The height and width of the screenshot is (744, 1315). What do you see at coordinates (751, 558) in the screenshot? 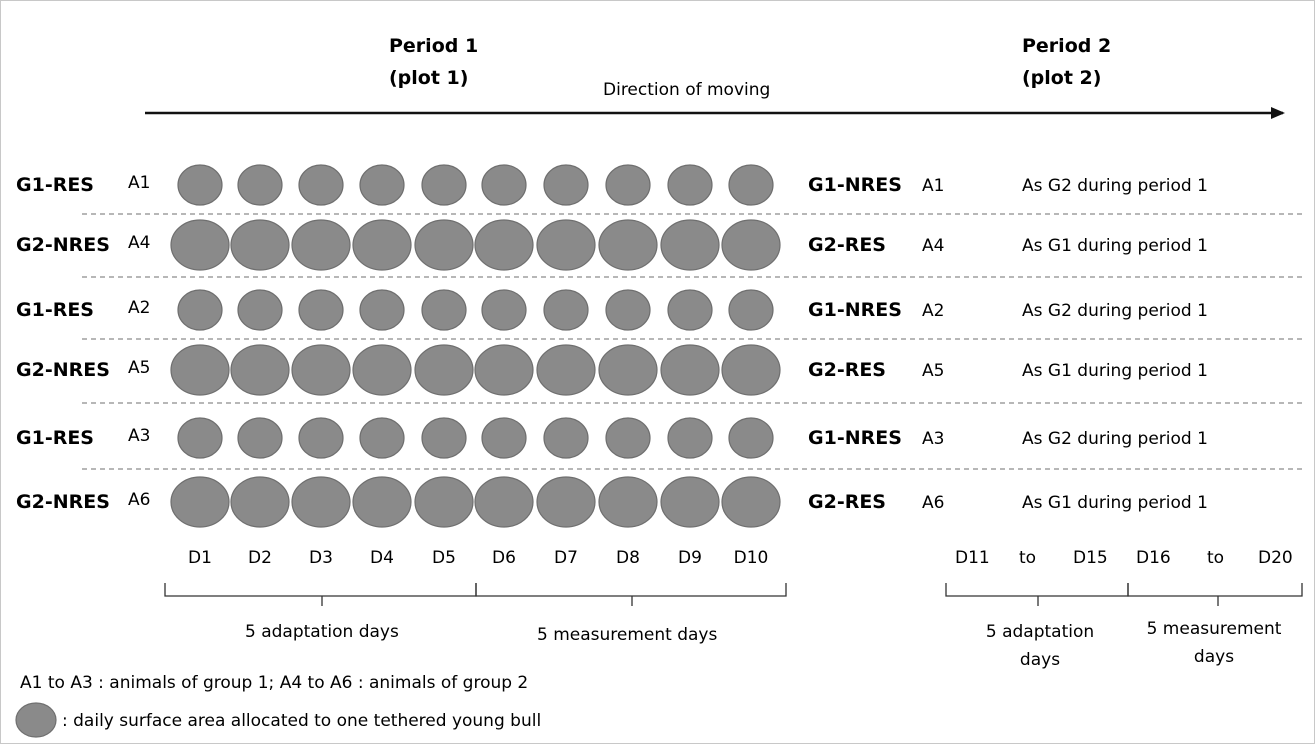
I see `day-label: D10` at bounding box center [751, 558].